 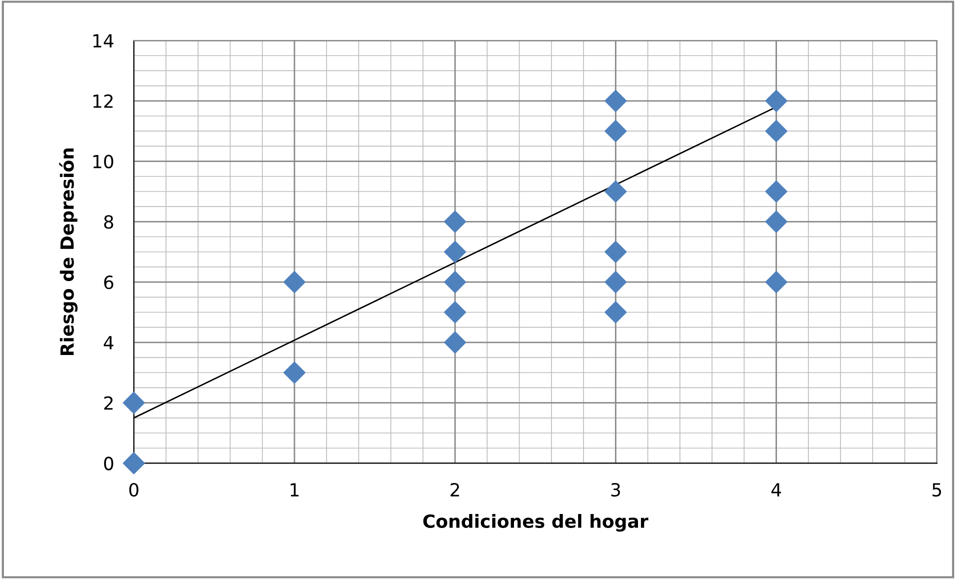 I want to click on x-tick-label: 3, so click(x=615, y=489).